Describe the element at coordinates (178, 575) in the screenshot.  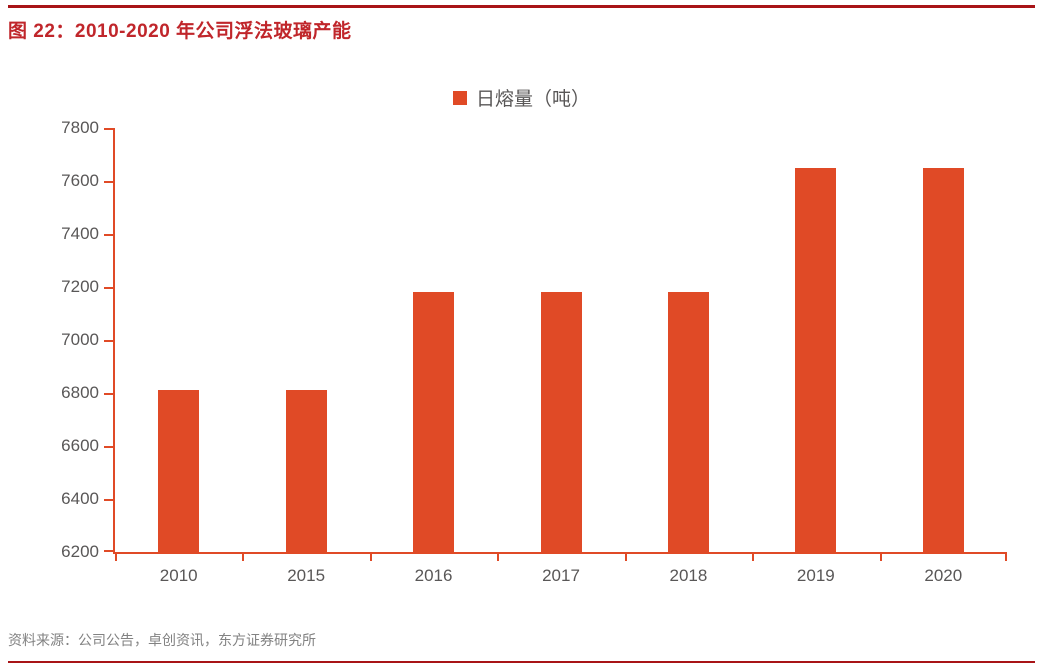
I see `x-axis-category-label: 2010` at that location.